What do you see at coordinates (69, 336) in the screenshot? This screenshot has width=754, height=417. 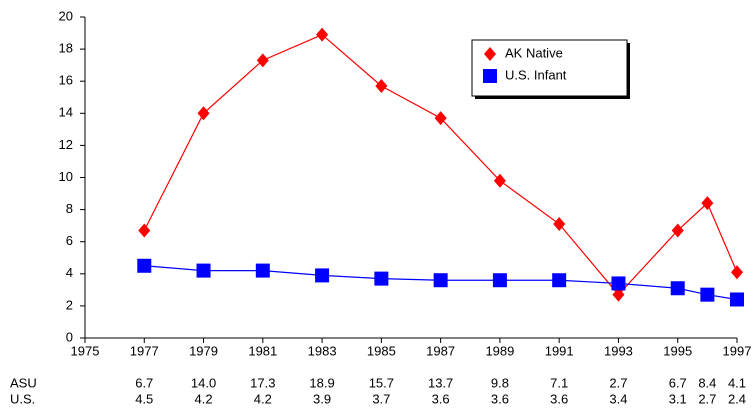 I see `y-tick-label: 0` at bounding box center [69, 336].